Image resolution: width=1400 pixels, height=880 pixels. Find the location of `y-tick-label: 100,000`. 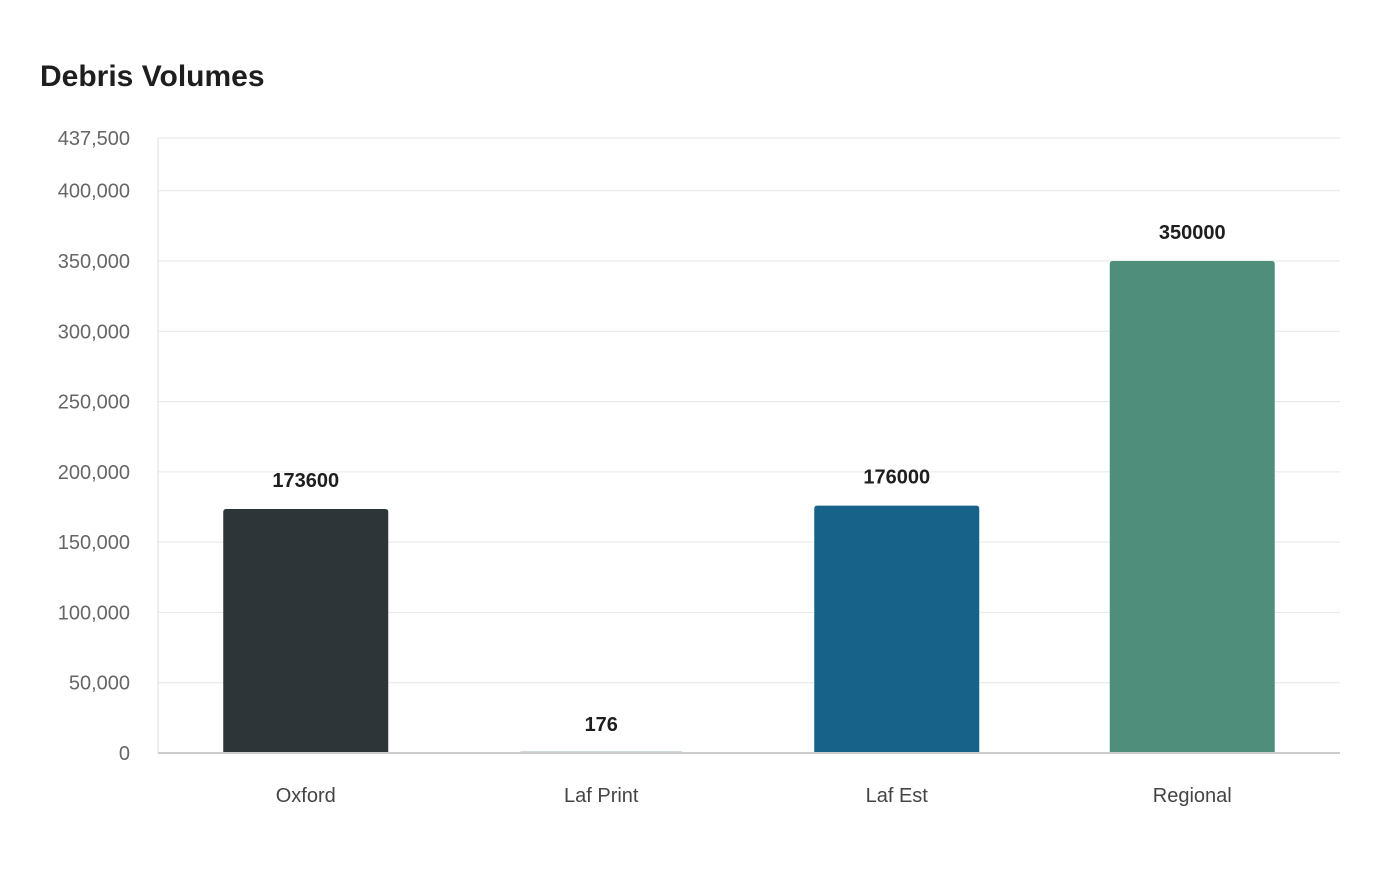

y-tick-label: 100,000 is located at coordinates (94, 613).